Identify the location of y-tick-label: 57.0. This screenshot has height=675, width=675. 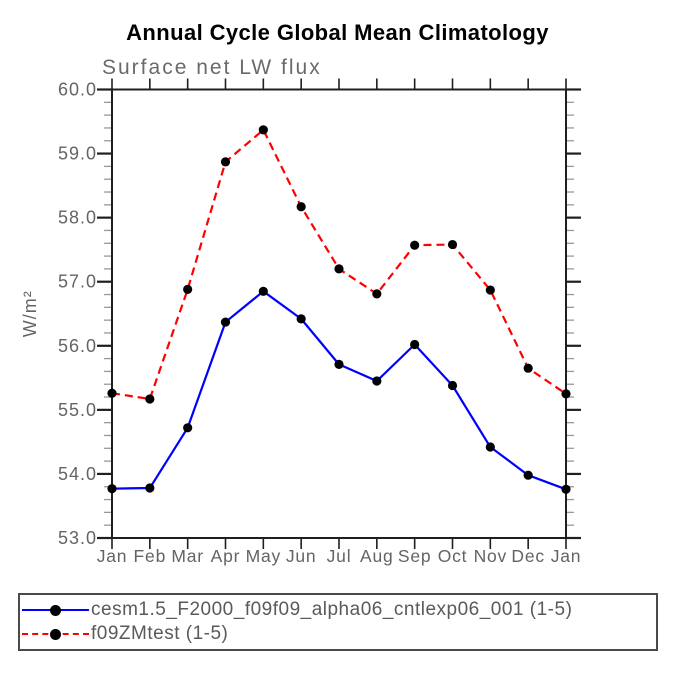
(77, 282).